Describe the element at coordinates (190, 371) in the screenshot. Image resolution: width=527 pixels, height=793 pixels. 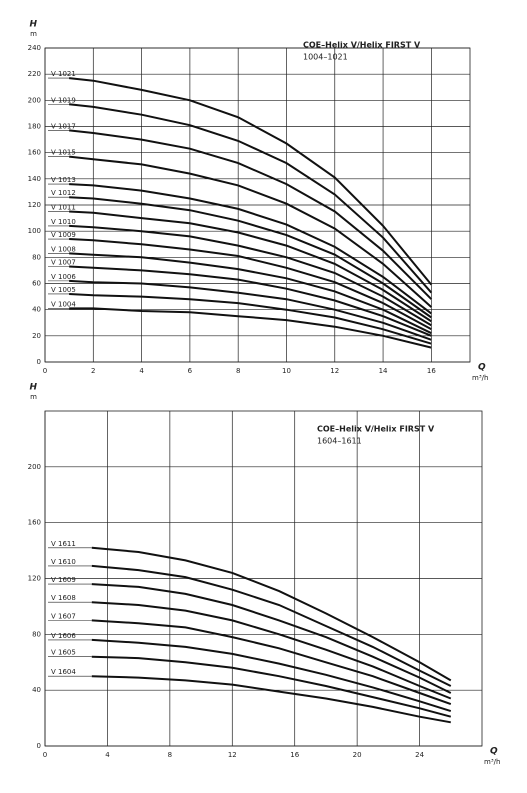
I see `x-tick-label: 6` at that location.